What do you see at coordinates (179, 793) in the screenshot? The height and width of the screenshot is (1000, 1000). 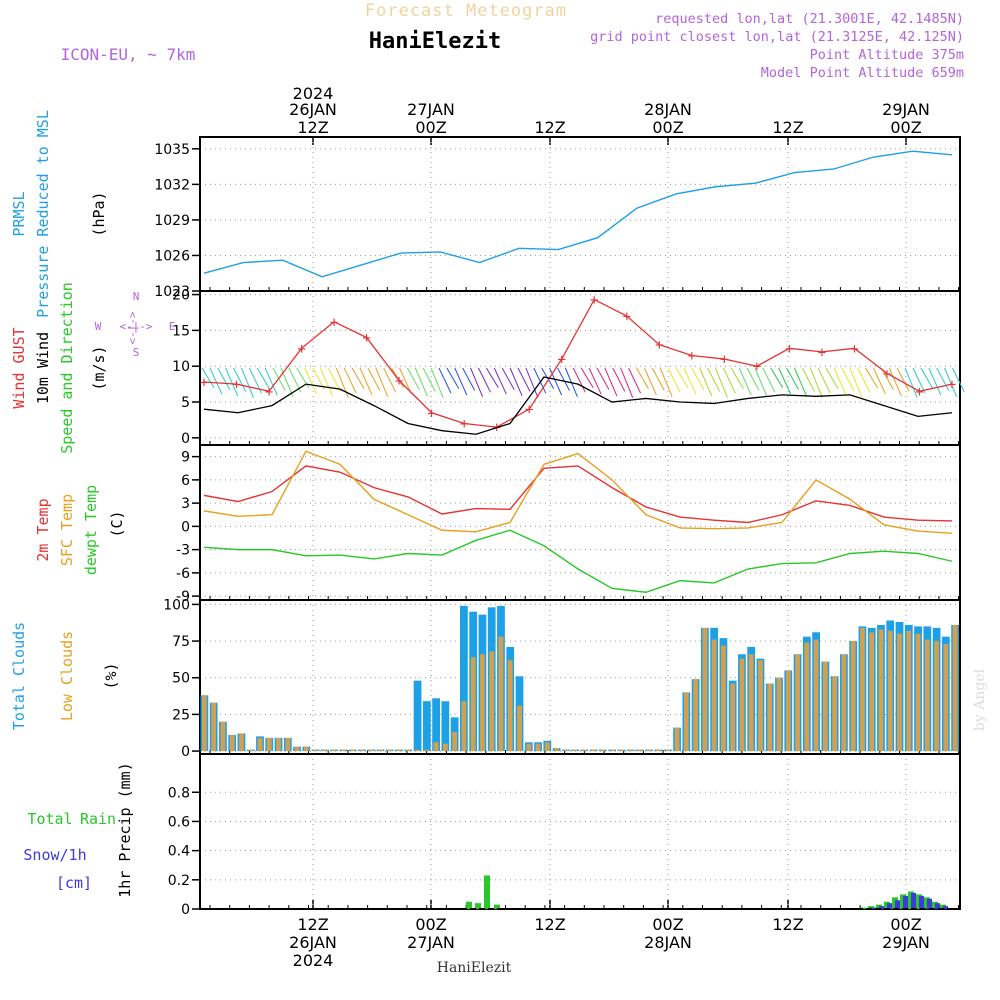 I see `y-tick-label: 0.8` at bounding box center [179, 793].